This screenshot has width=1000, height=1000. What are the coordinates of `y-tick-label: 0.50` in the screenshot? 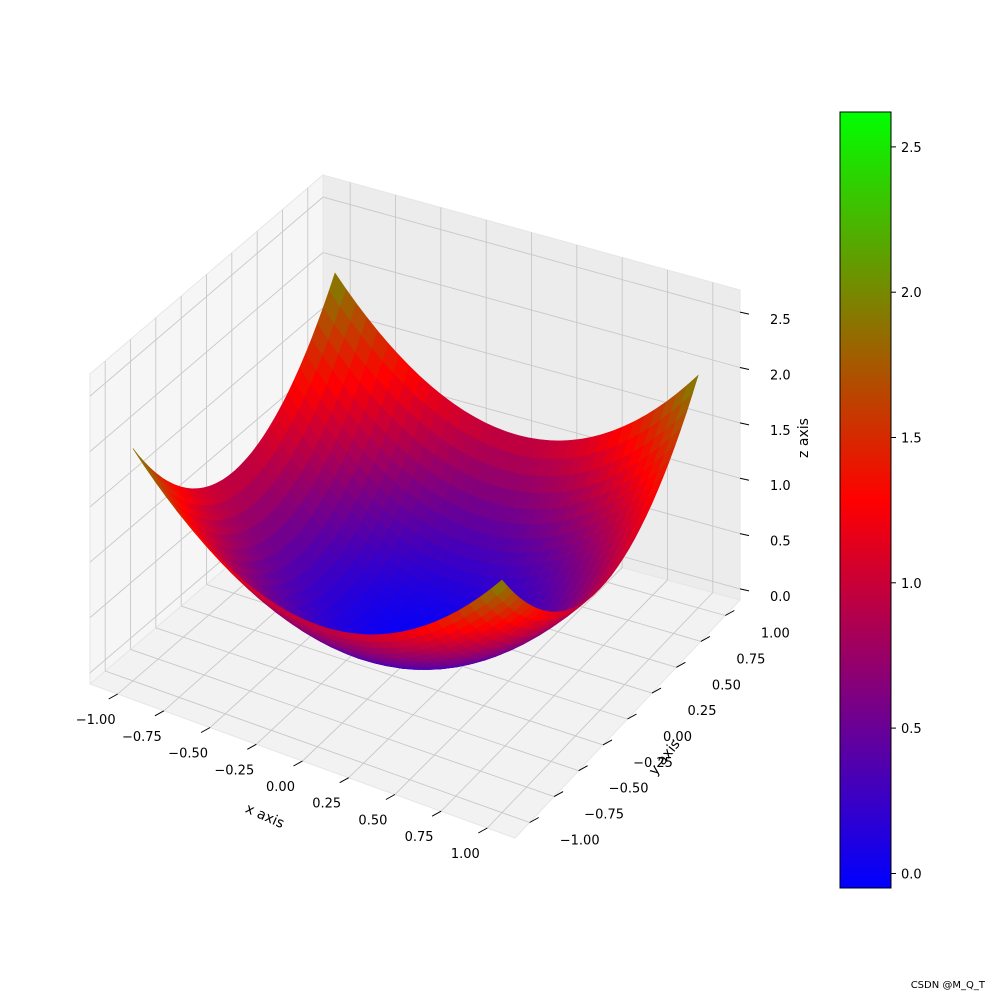 It's located at (726, 685).